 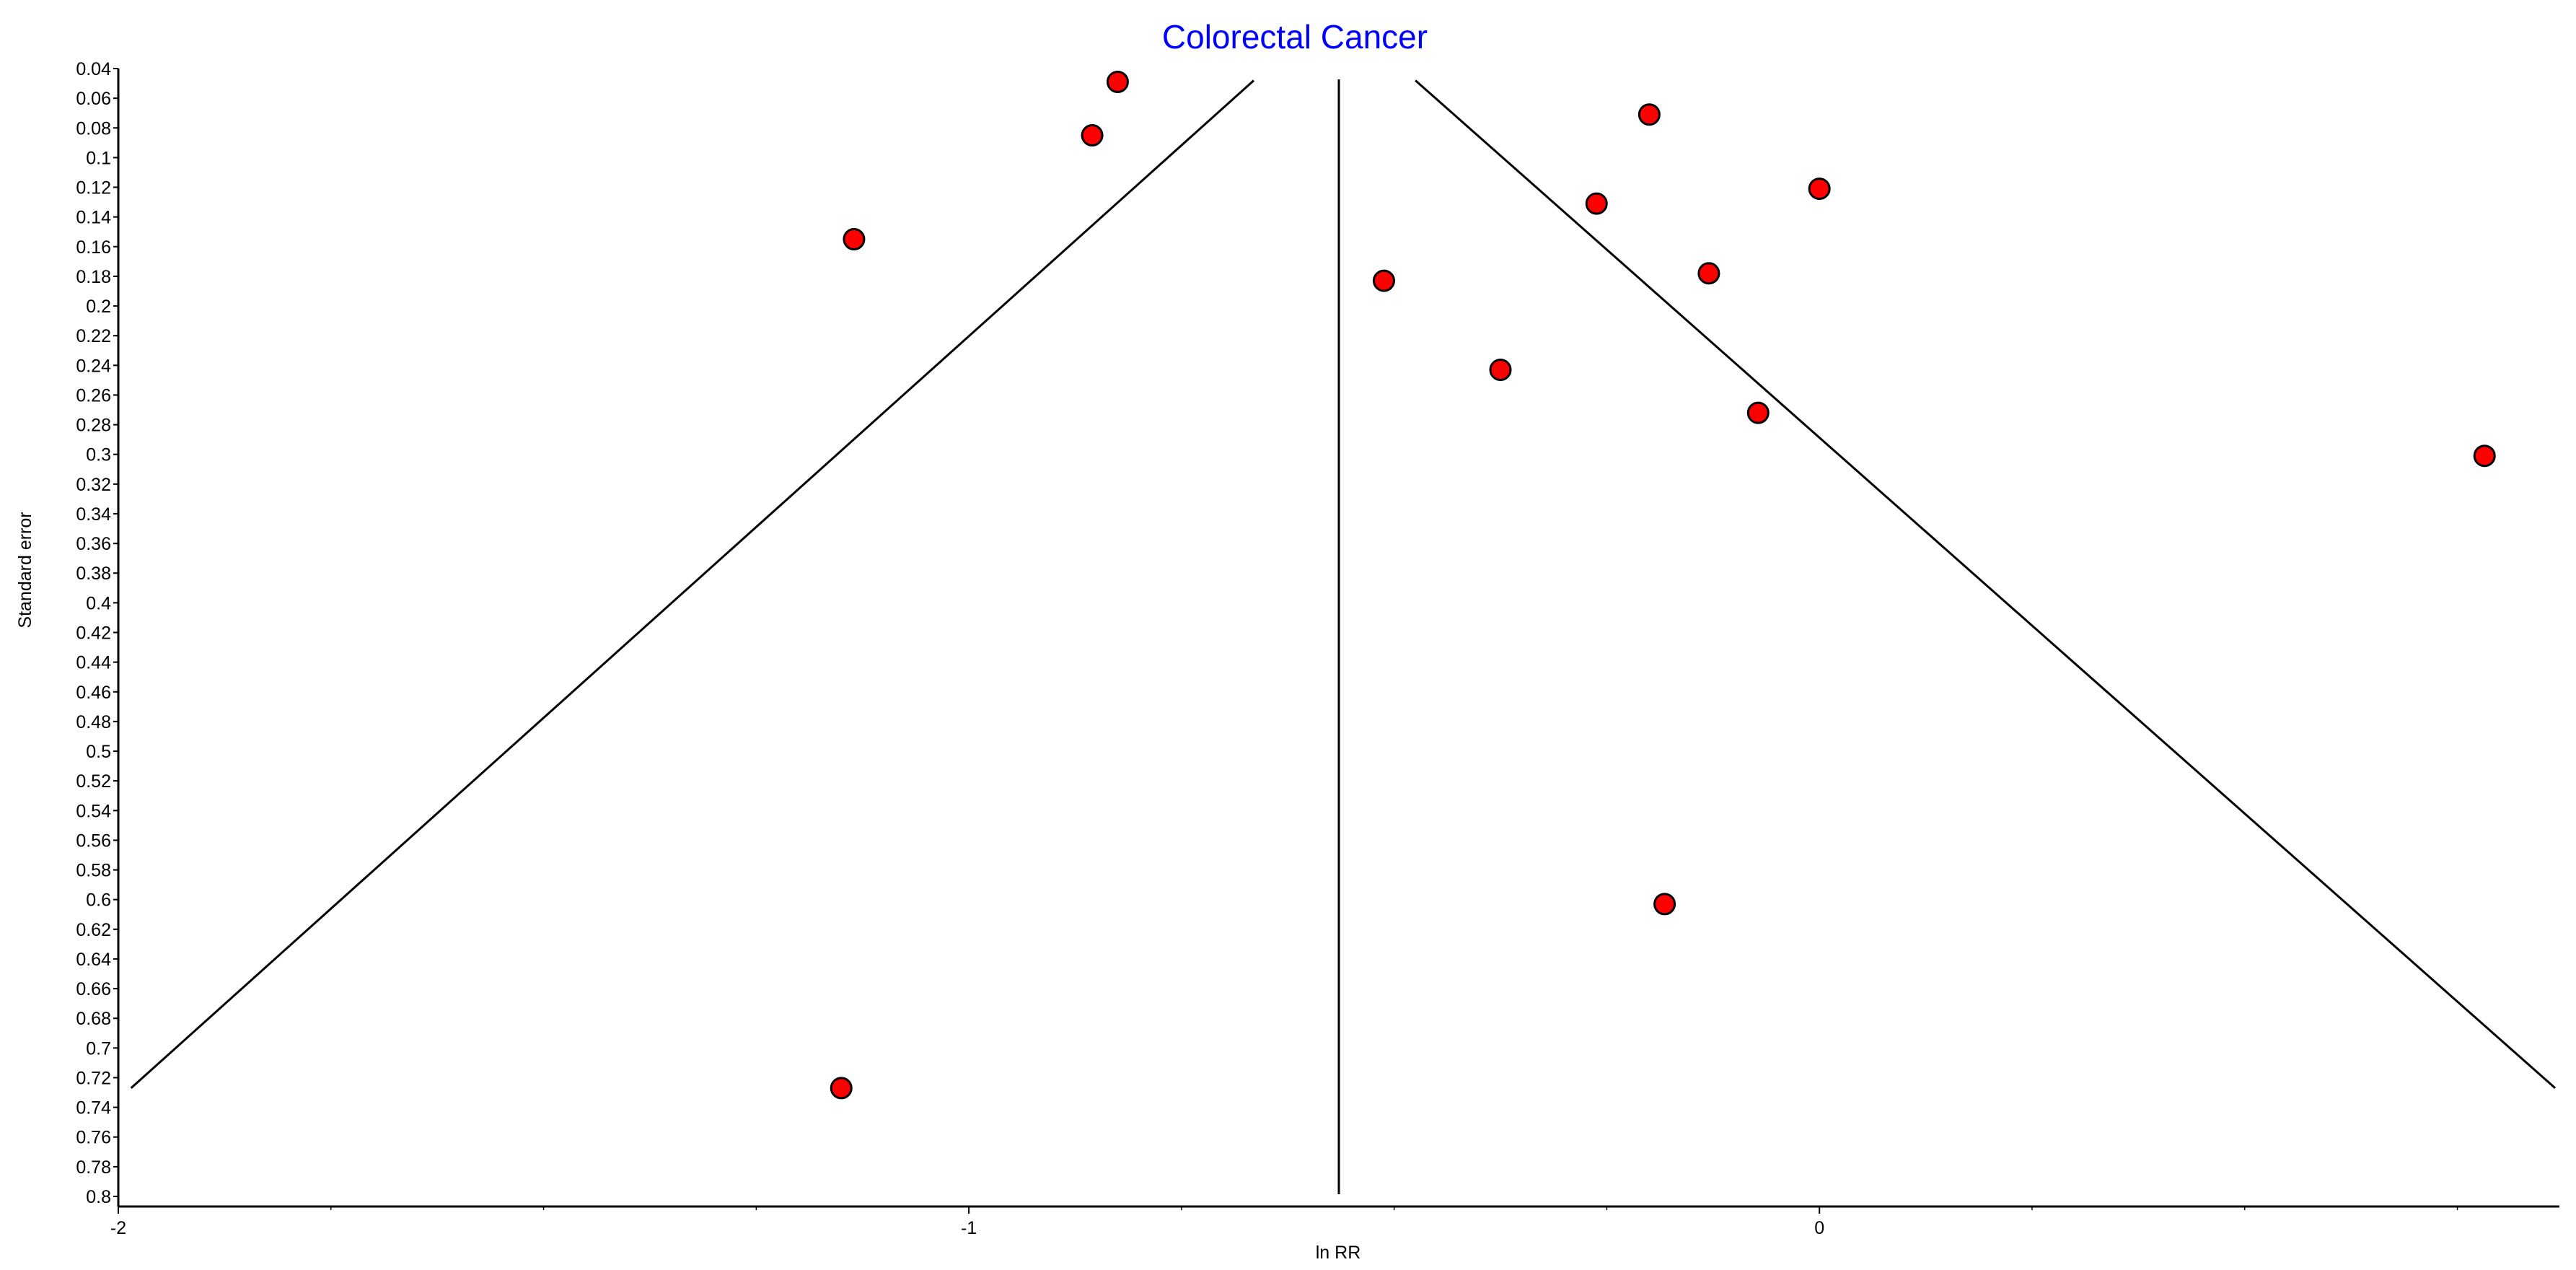 I want to click on y-tick-label: 0.4, so click(x=98, y=603).